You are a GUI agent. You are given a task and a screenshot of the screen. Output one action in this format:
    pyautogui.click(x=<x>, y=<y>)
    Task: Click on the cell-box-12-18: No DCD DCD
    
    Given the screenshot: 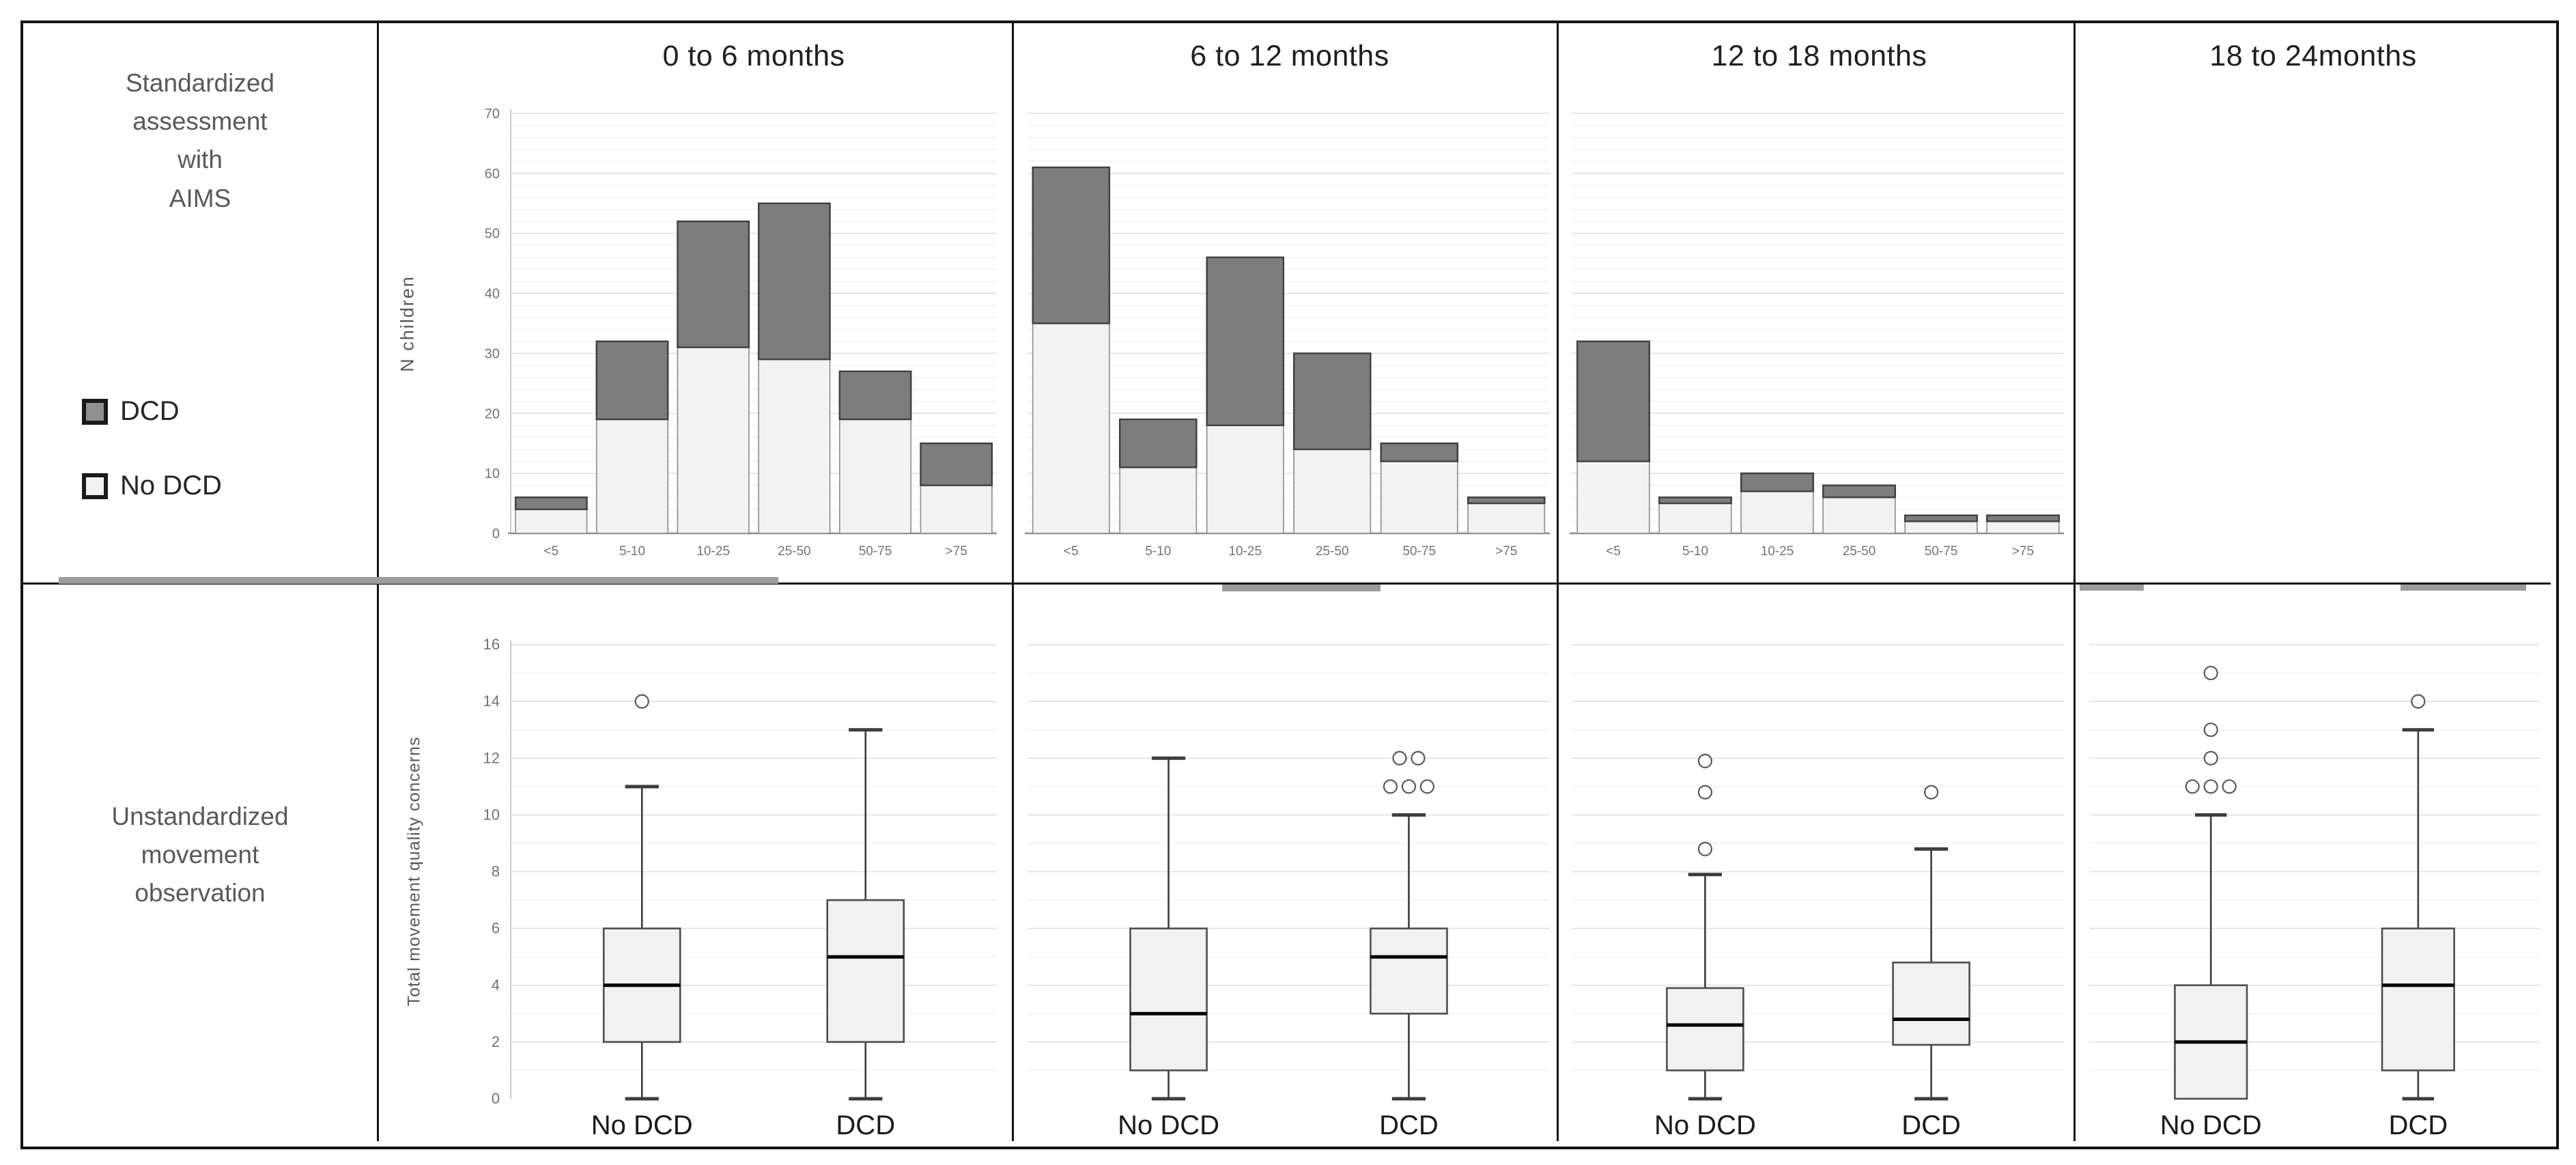 What is the action you would take?
    pyautogui.click(x=1818, y=863)
    